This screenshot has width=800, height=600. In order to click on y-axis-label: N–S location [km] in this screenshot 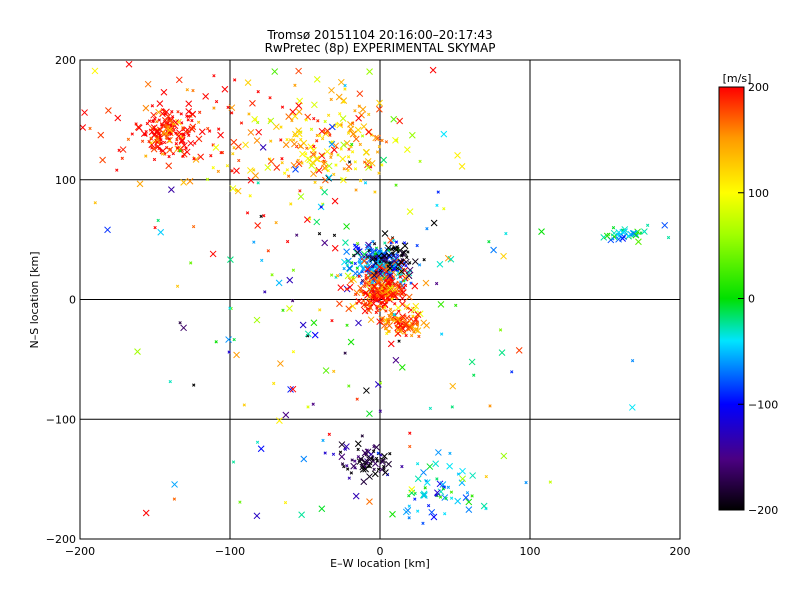, I will do `click(34, 299)`.